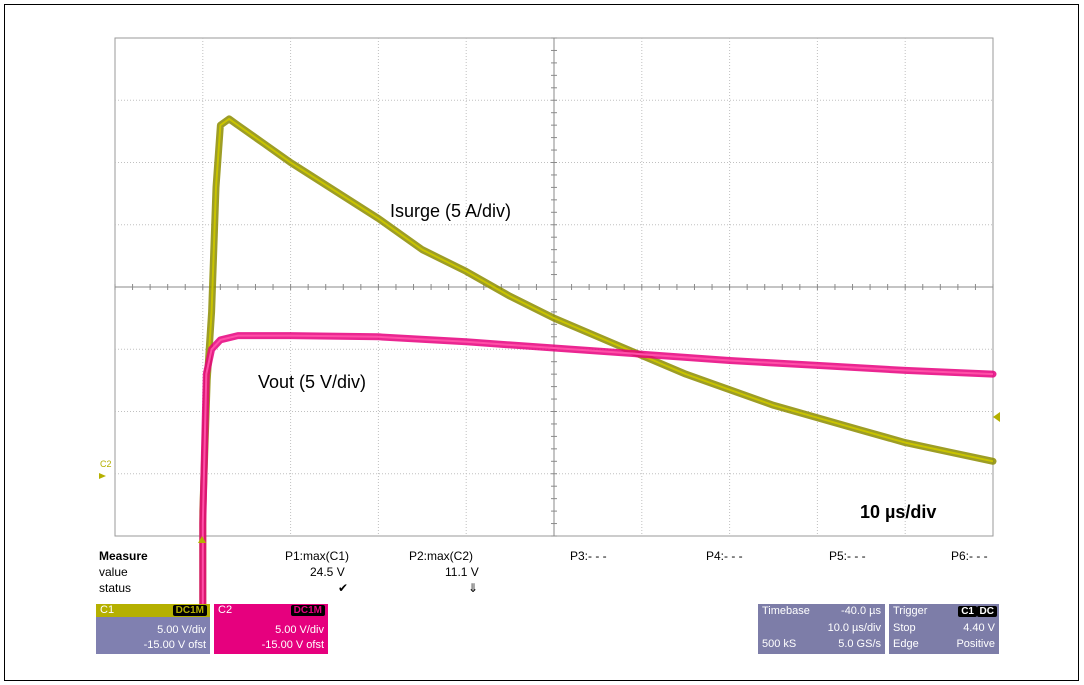  What do you see at coordinates (202, 539) in the screenshot?
I see `trigger-position-marker-icon` at bounding box center [202, 539].